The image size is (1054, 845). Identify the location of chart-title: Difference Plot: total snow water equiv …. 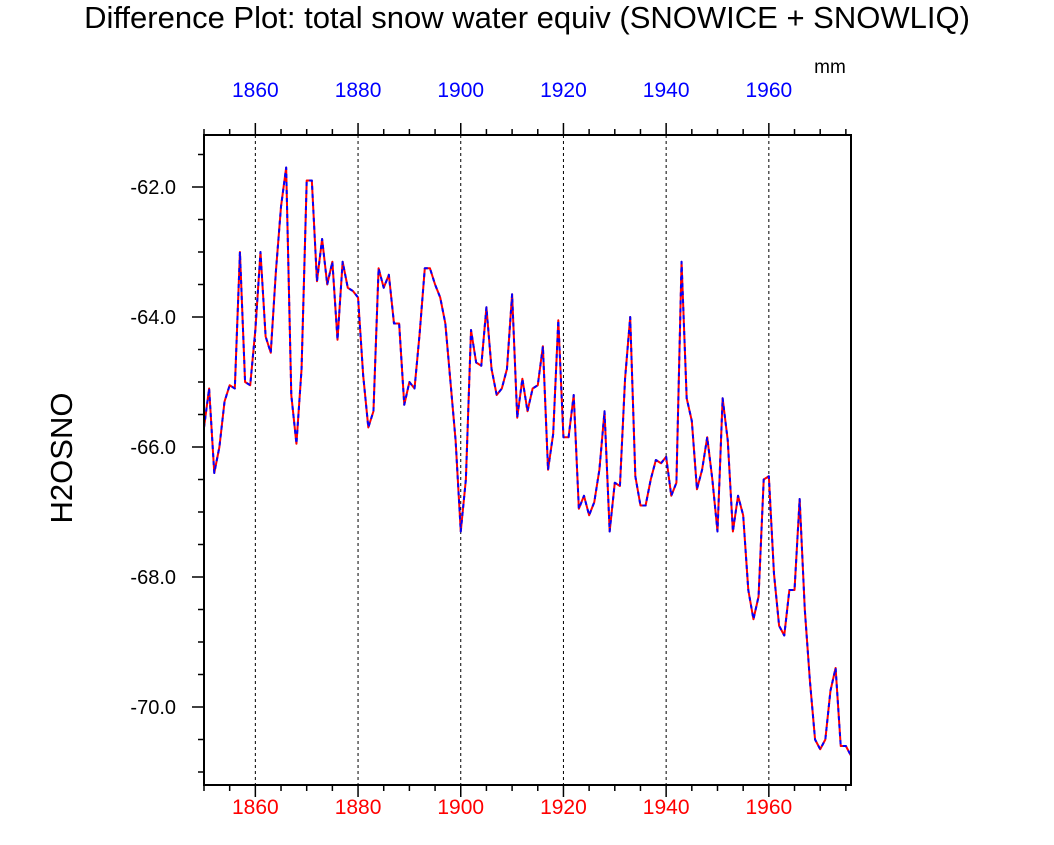
(527, 17).